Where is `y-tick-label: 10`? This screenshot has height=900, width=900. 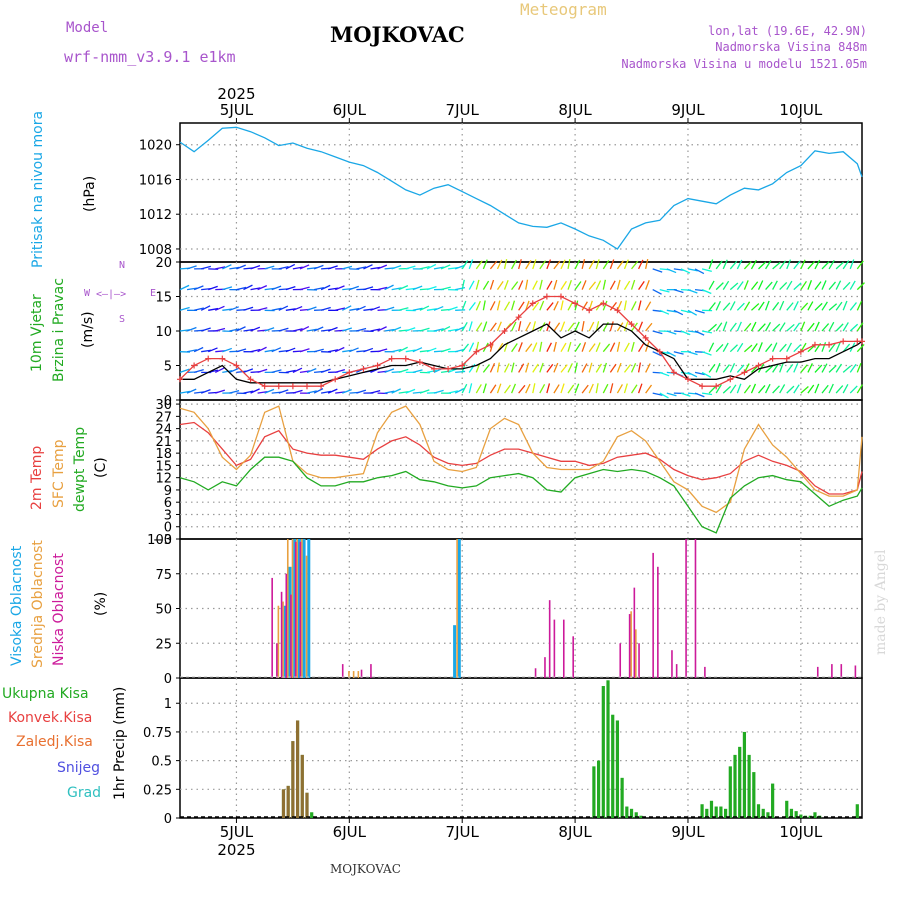
y-tick-label: 10 is located at coordinates (163, 332).